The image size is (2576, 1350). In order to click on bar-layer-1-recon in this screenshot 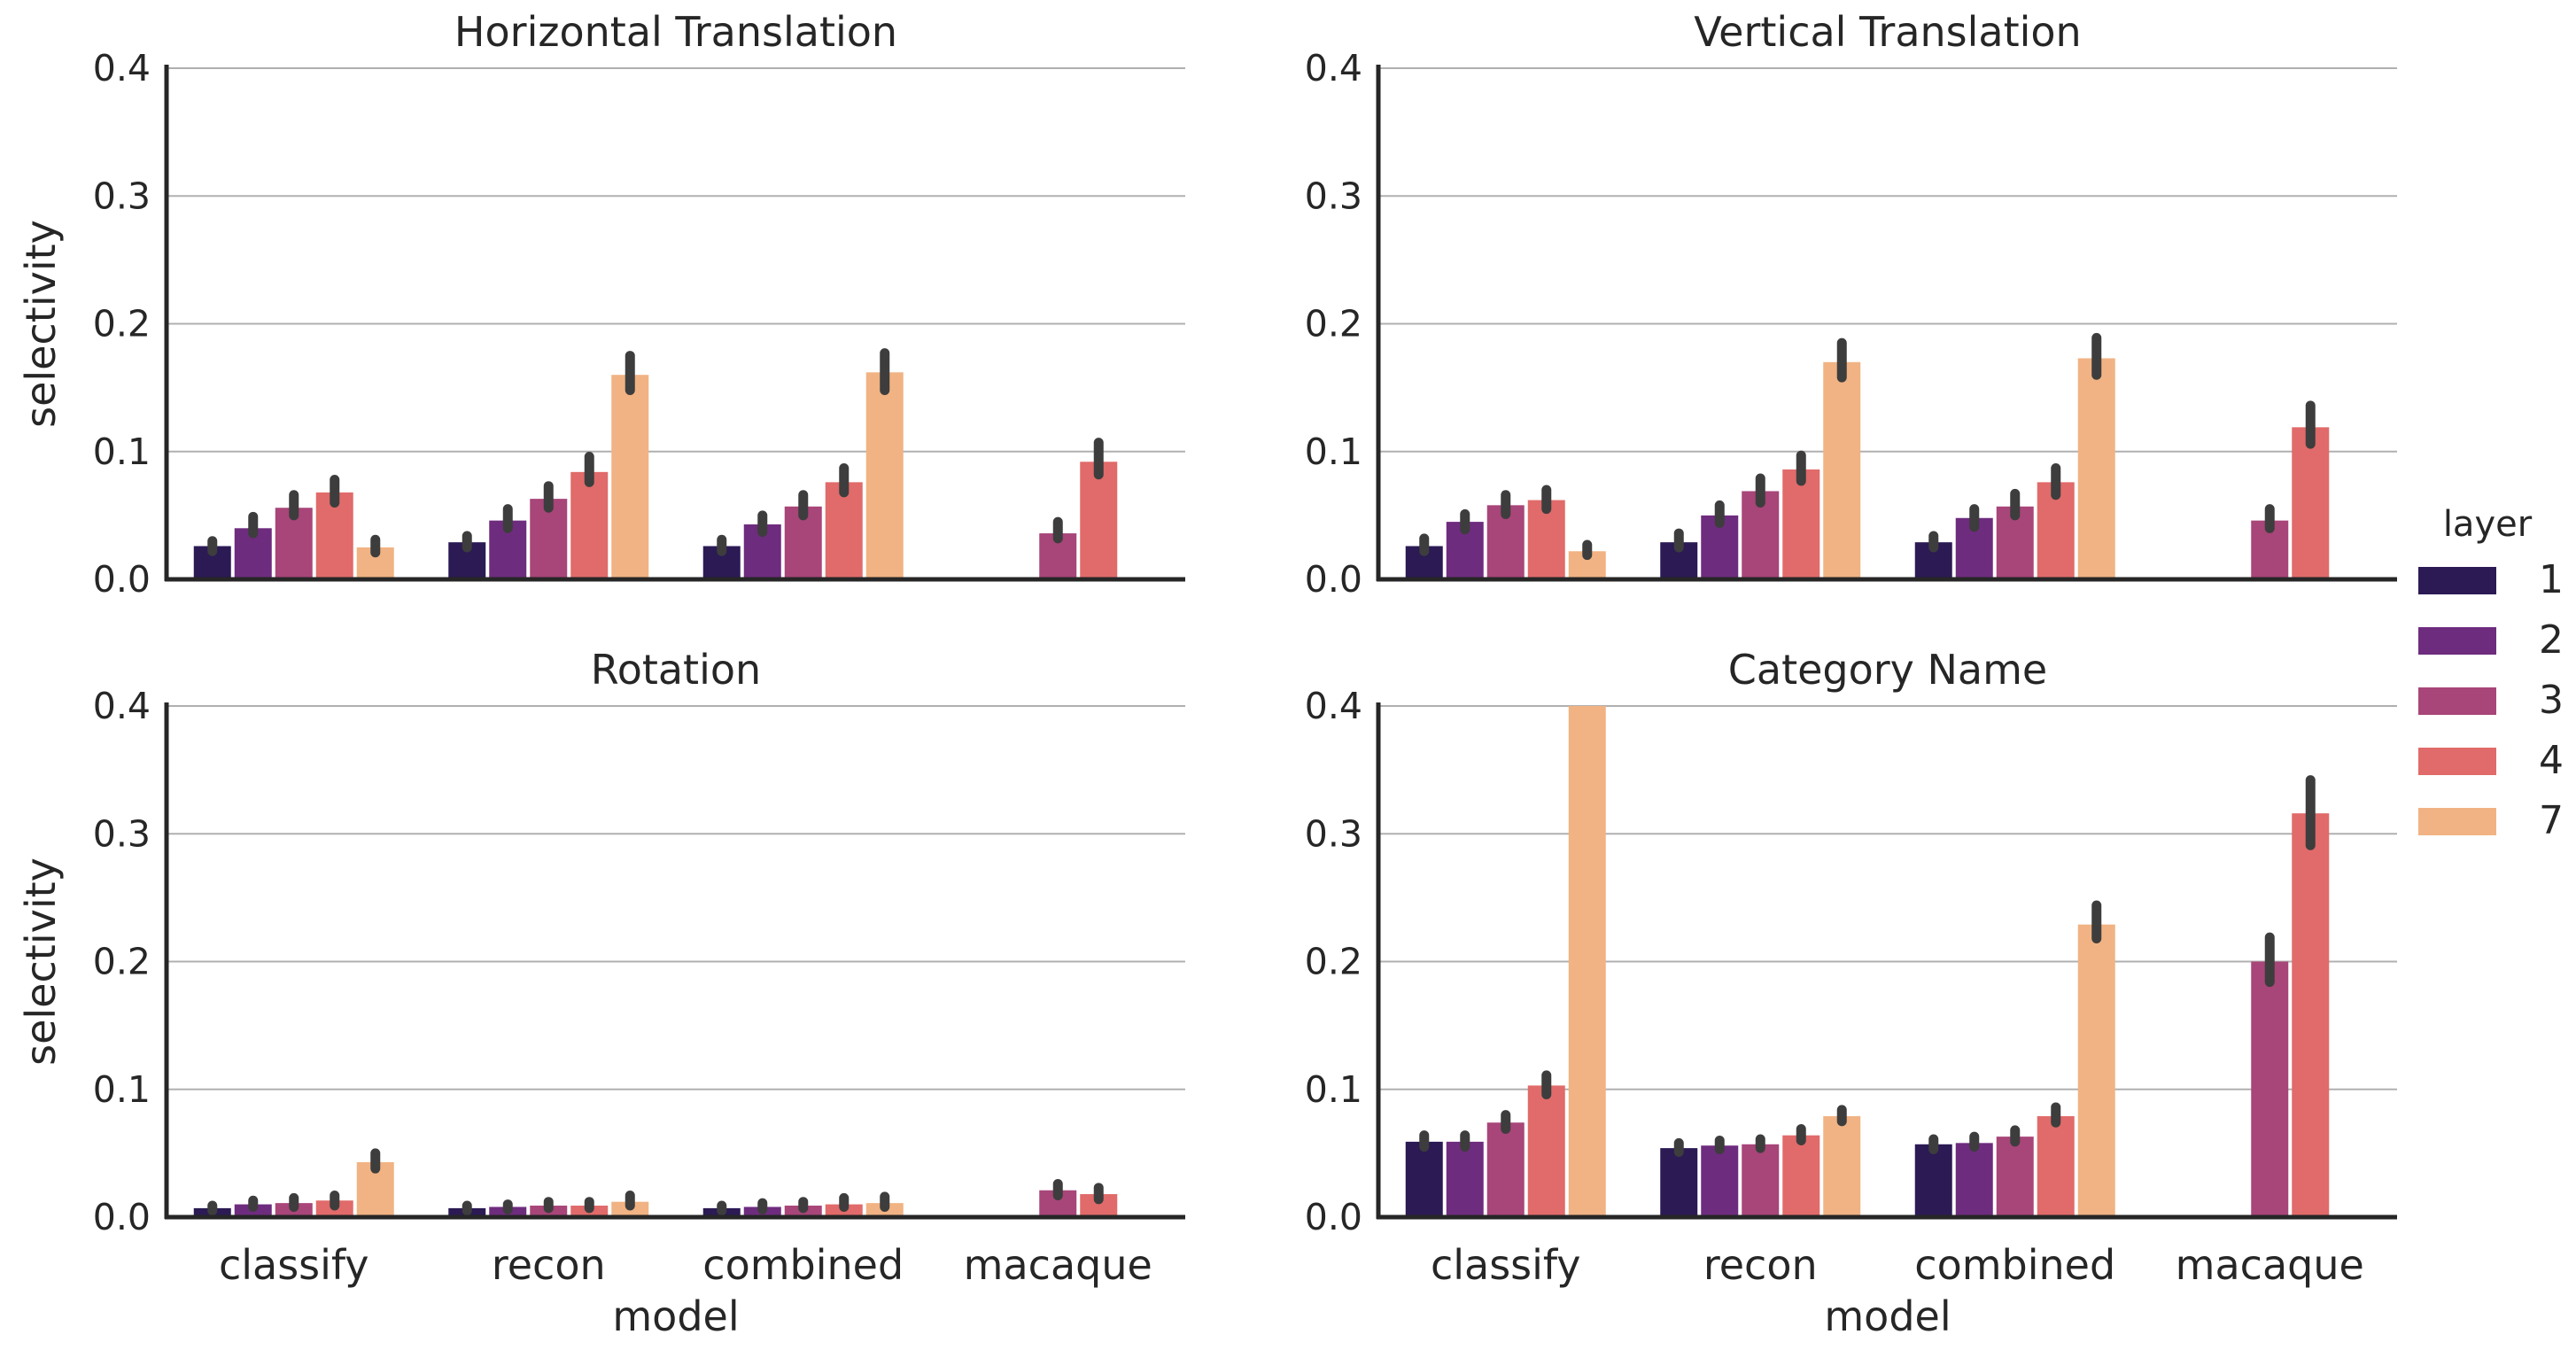, I will do `click(1679, 1182)`.